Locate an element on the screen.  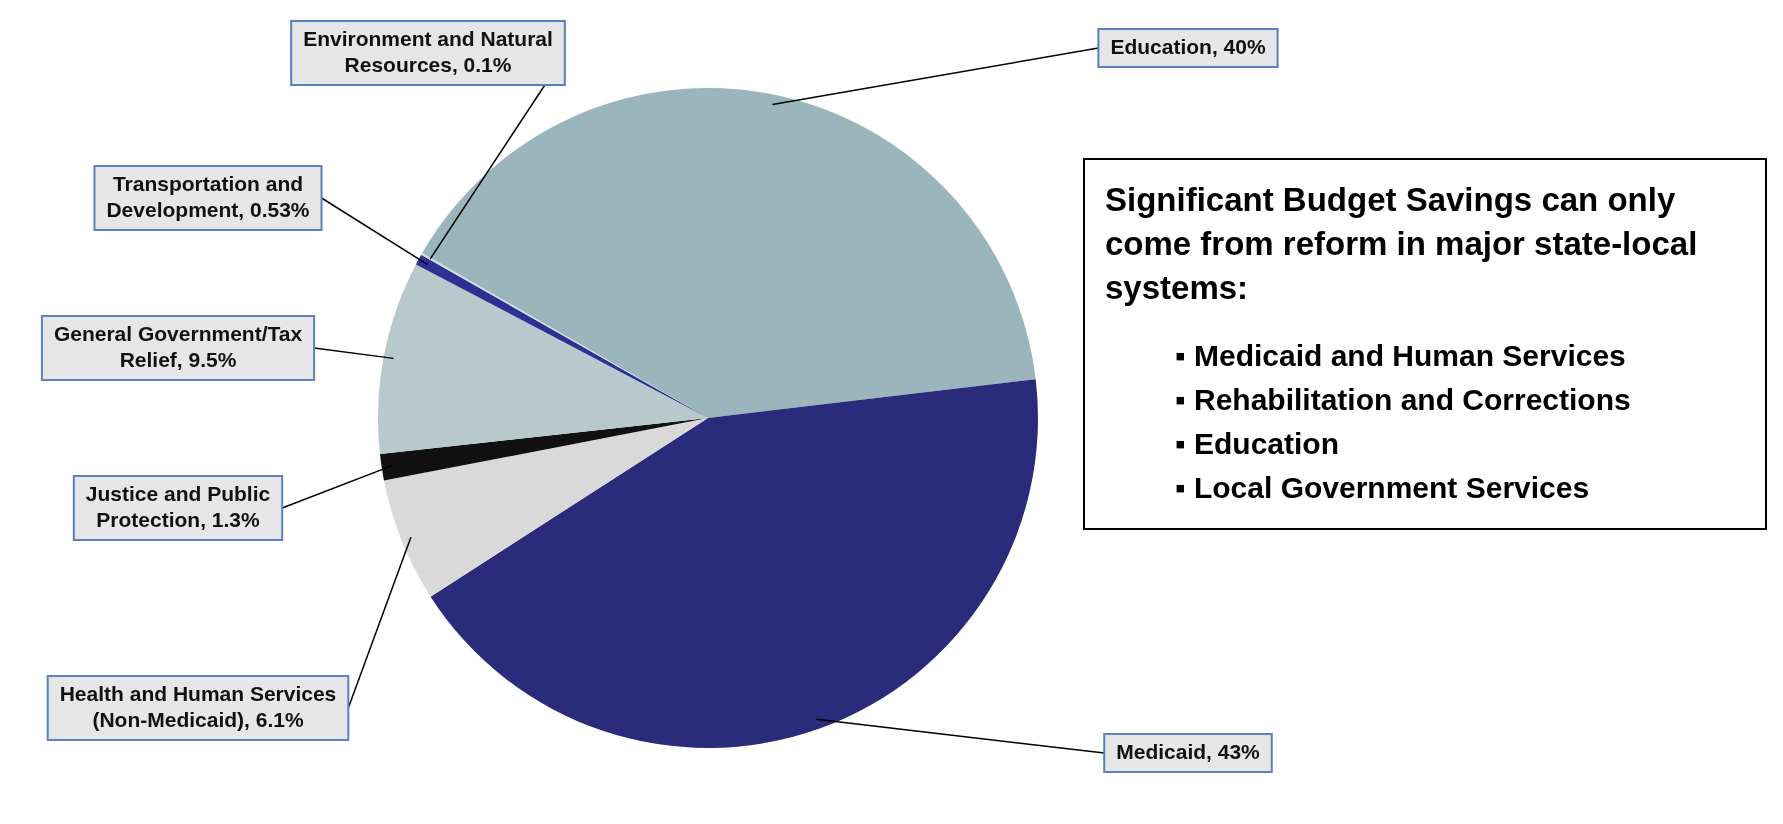
slice-label: Transportation and Development, 0.53% is located at coordinates (208, 196).